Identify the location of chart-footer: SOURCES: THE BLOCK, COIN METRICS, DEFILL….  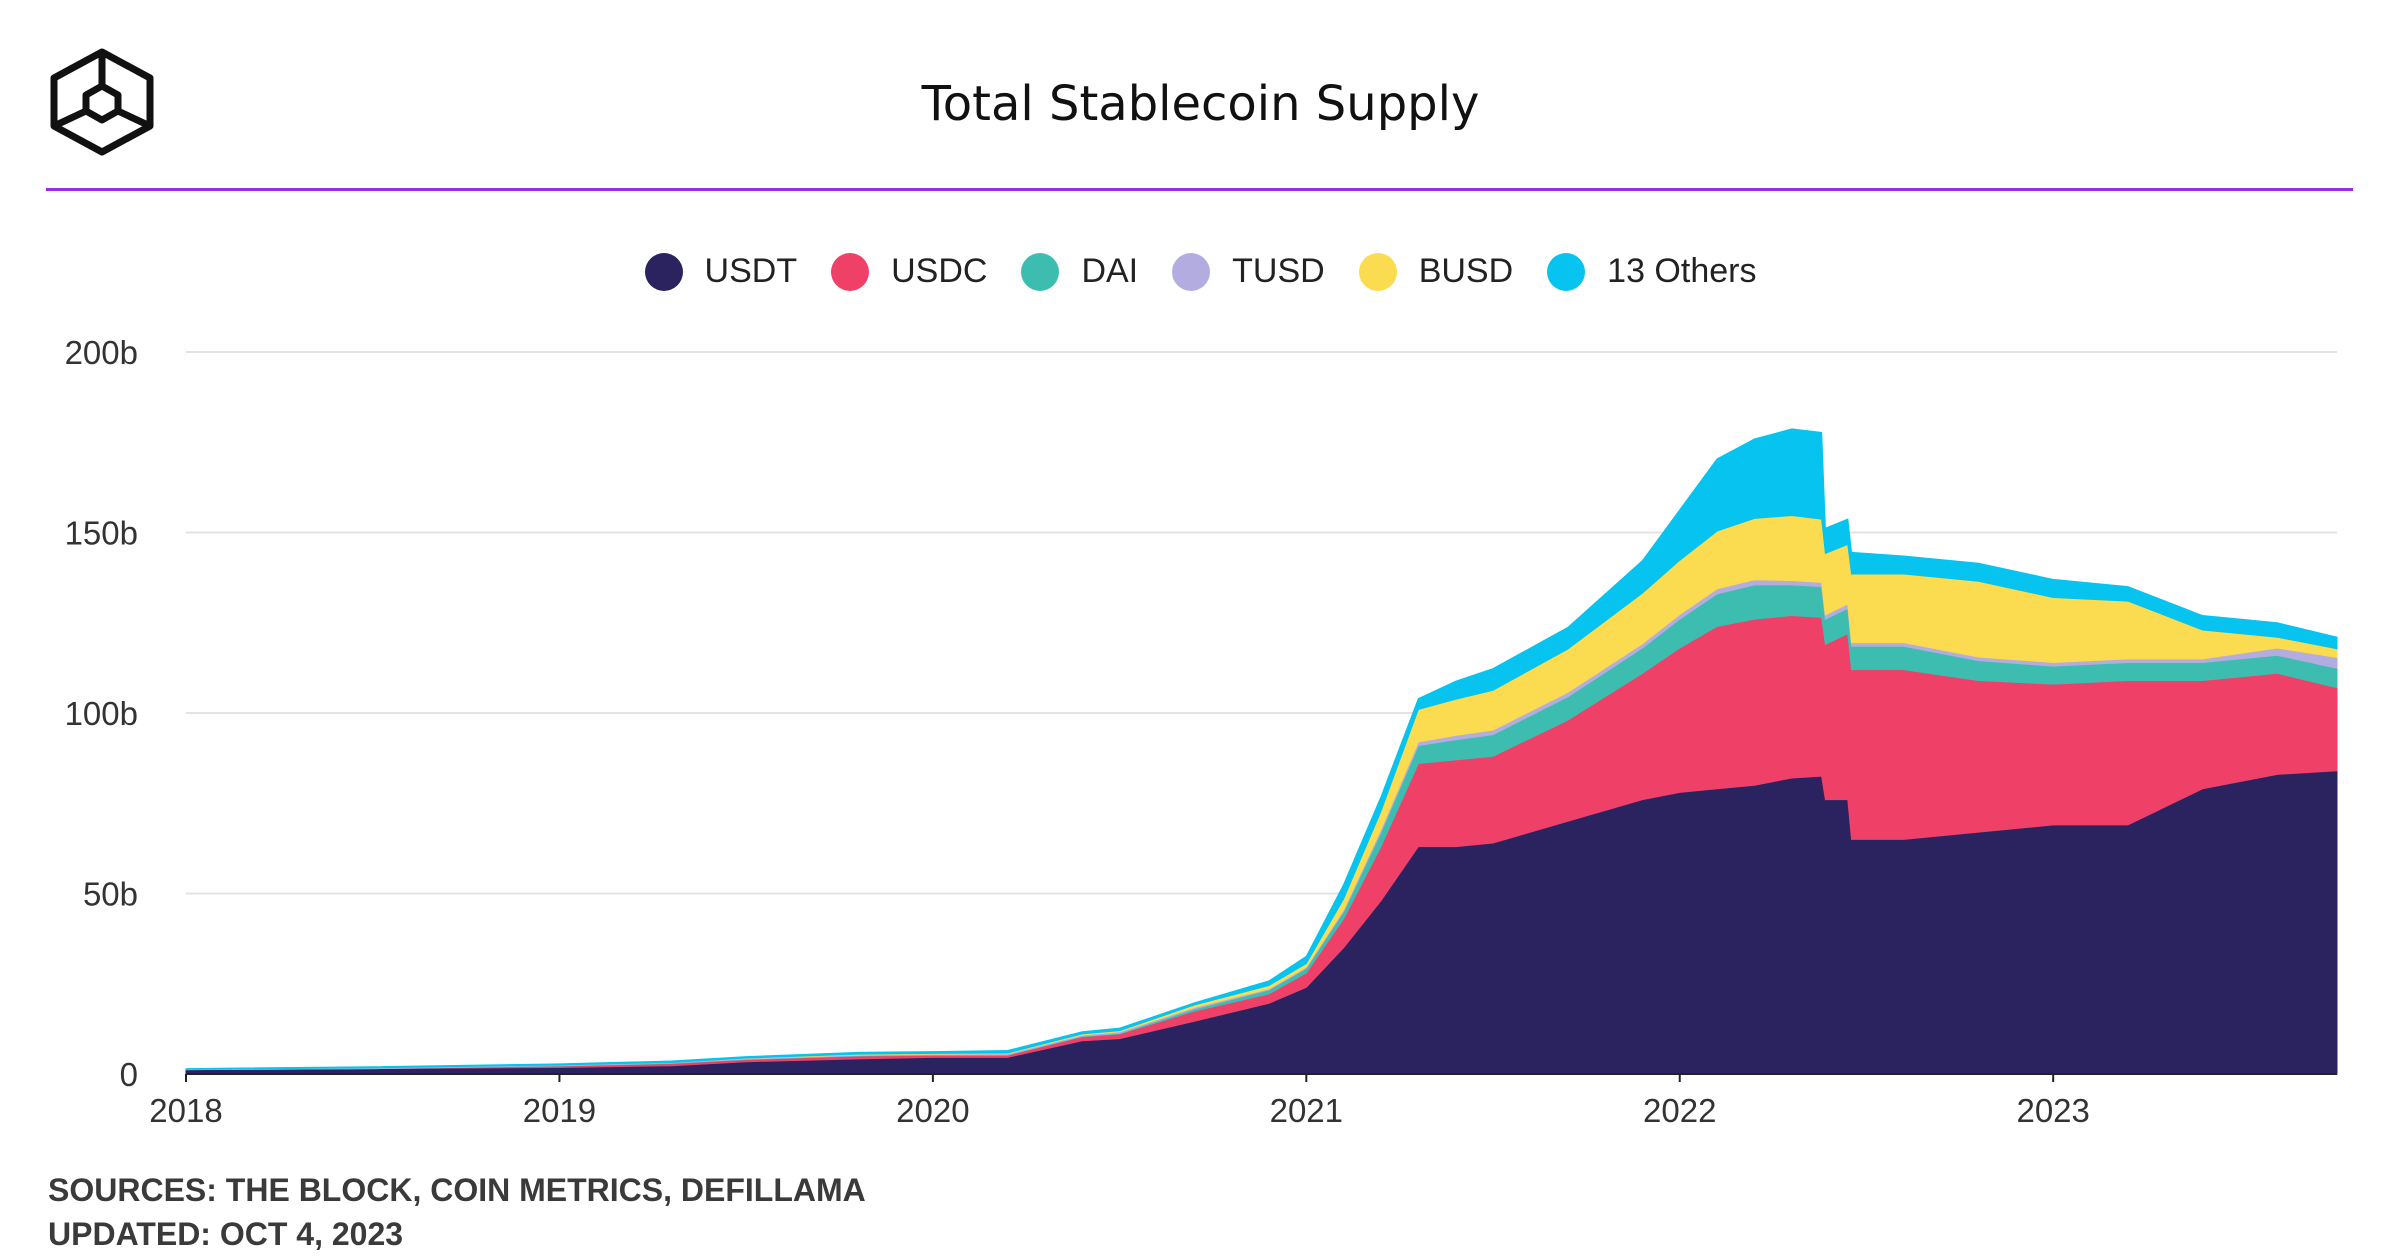
(457, 1212).